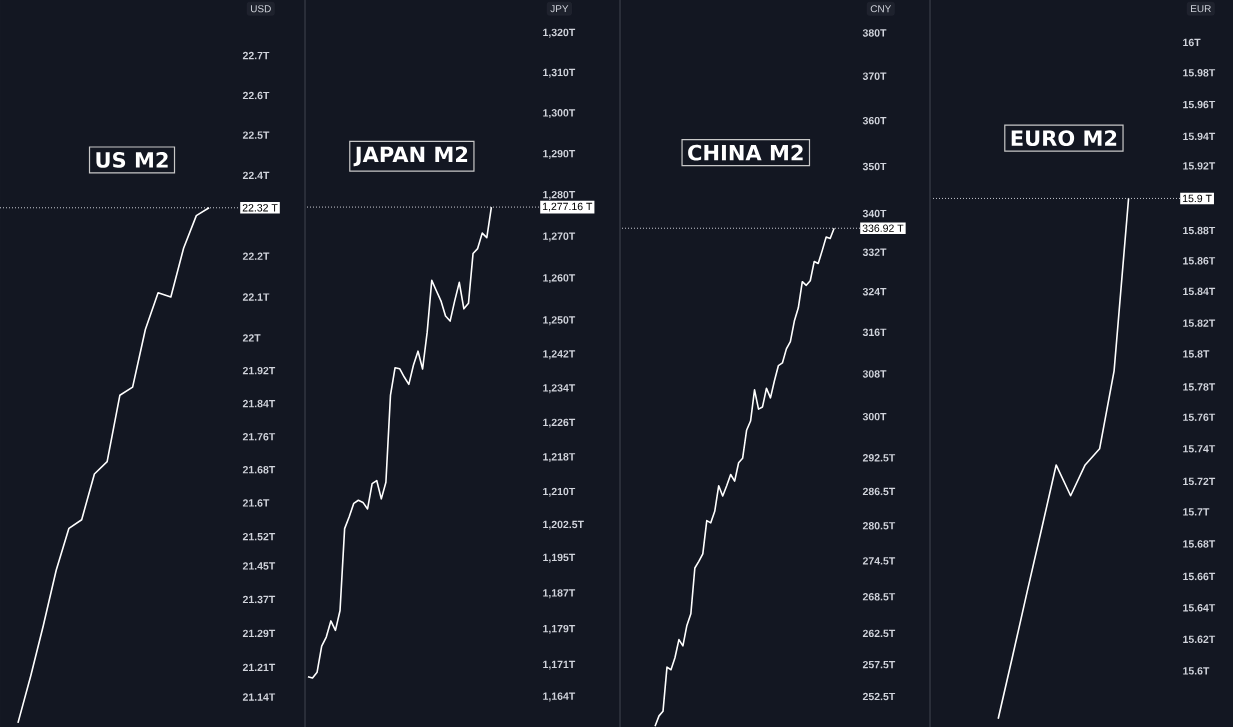 This screenshot has height=727, width=1233. What do you see at coordinates (879, 526) in the screenshot?
I see `y-tick-label: 280.5T` at bounding box center [879, 526].